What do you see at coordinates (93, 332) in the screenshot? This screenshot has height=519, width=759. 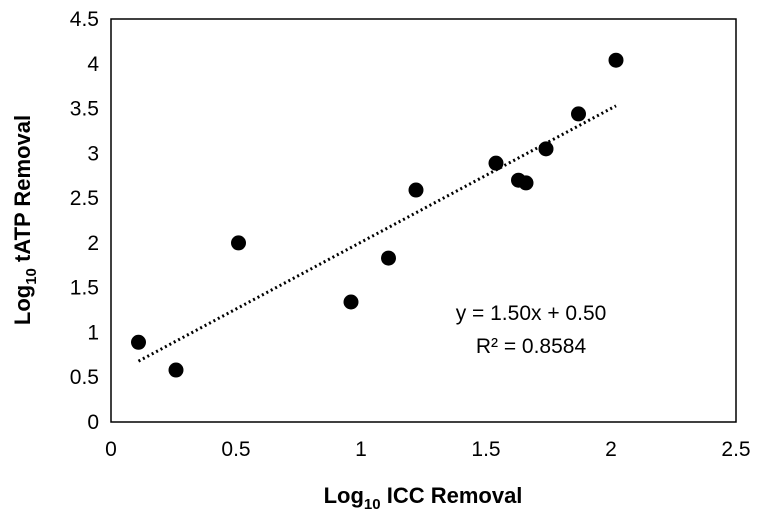 I see `y-tick-label: 1` at bounding box center [93, 332].